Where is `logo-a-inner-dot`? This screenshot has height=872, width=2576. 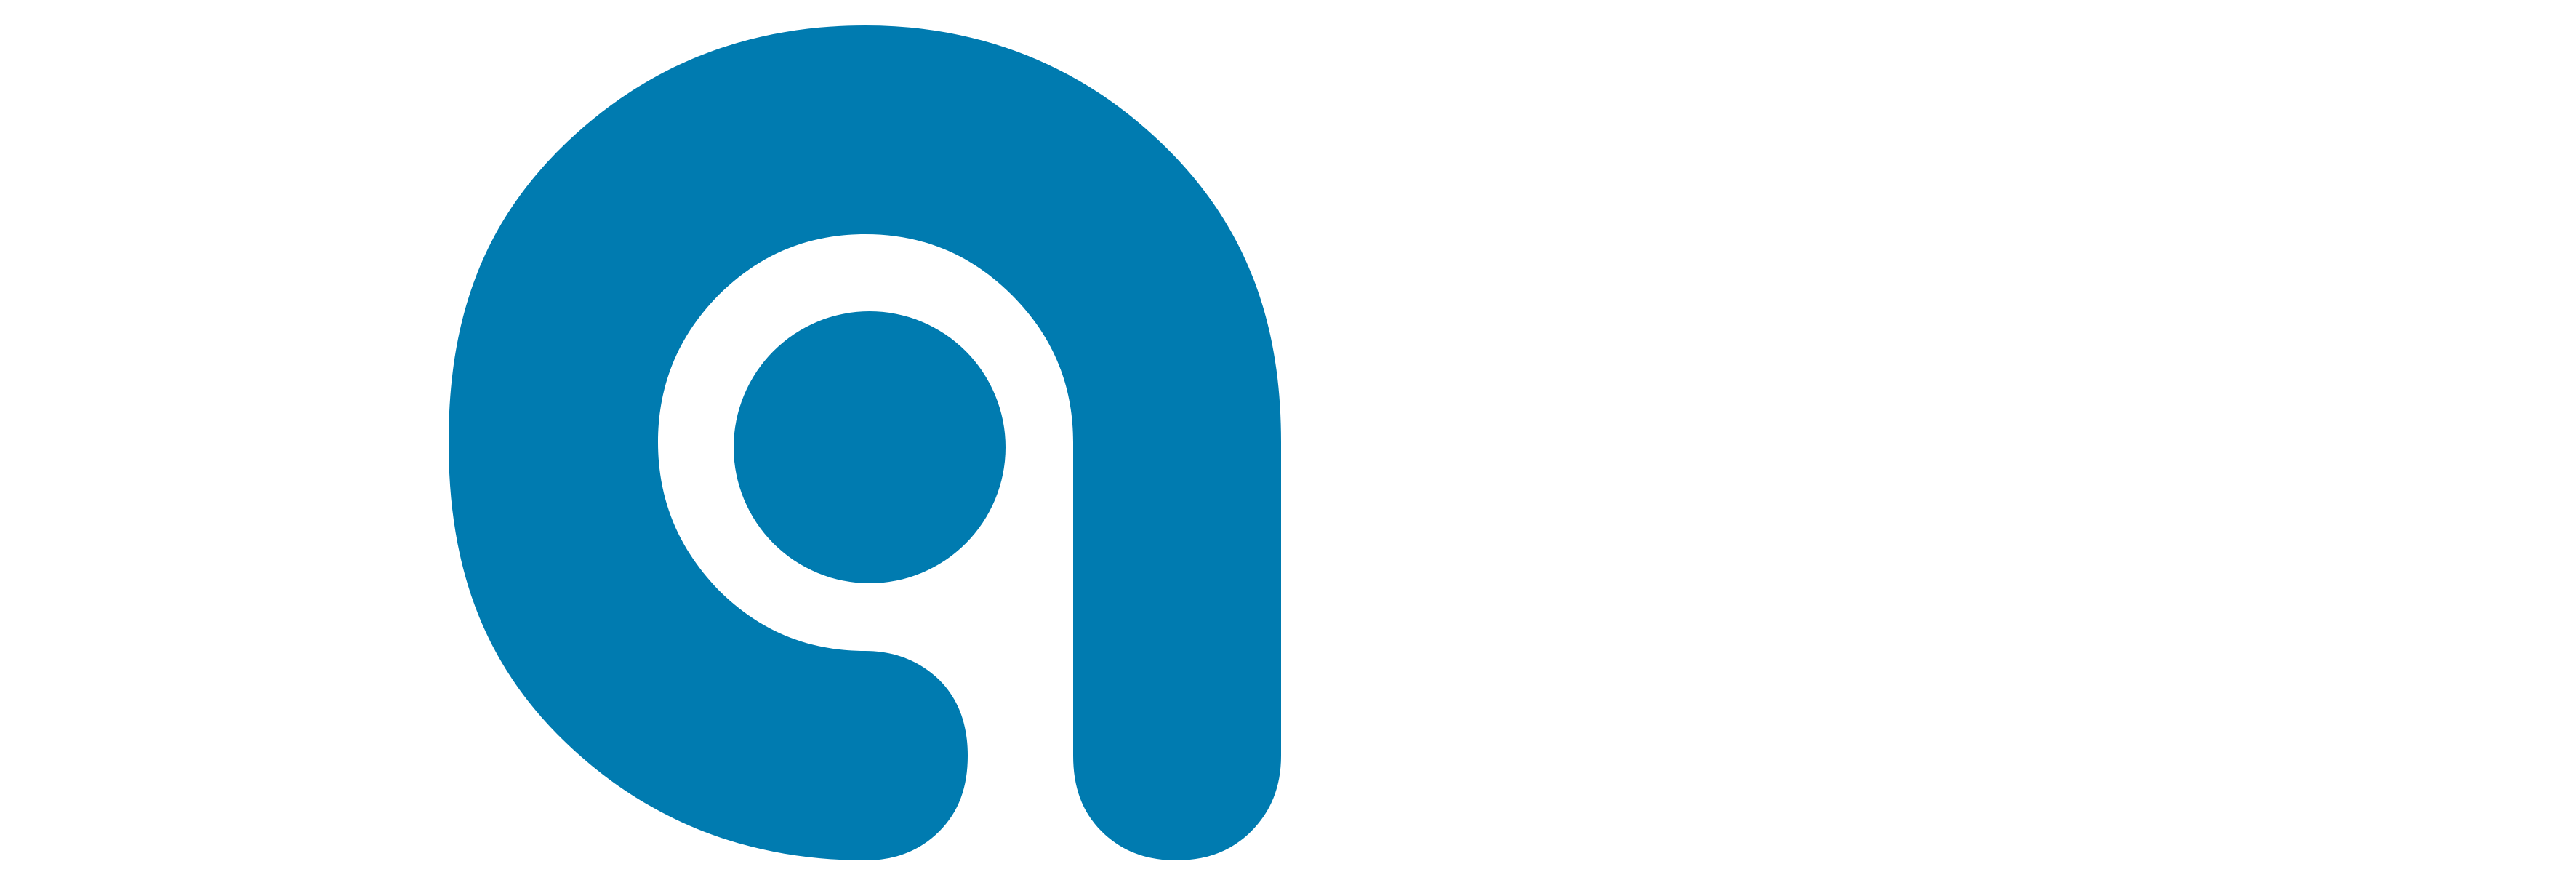 logo-a-inner-dot is located at coordinates (870, 447).